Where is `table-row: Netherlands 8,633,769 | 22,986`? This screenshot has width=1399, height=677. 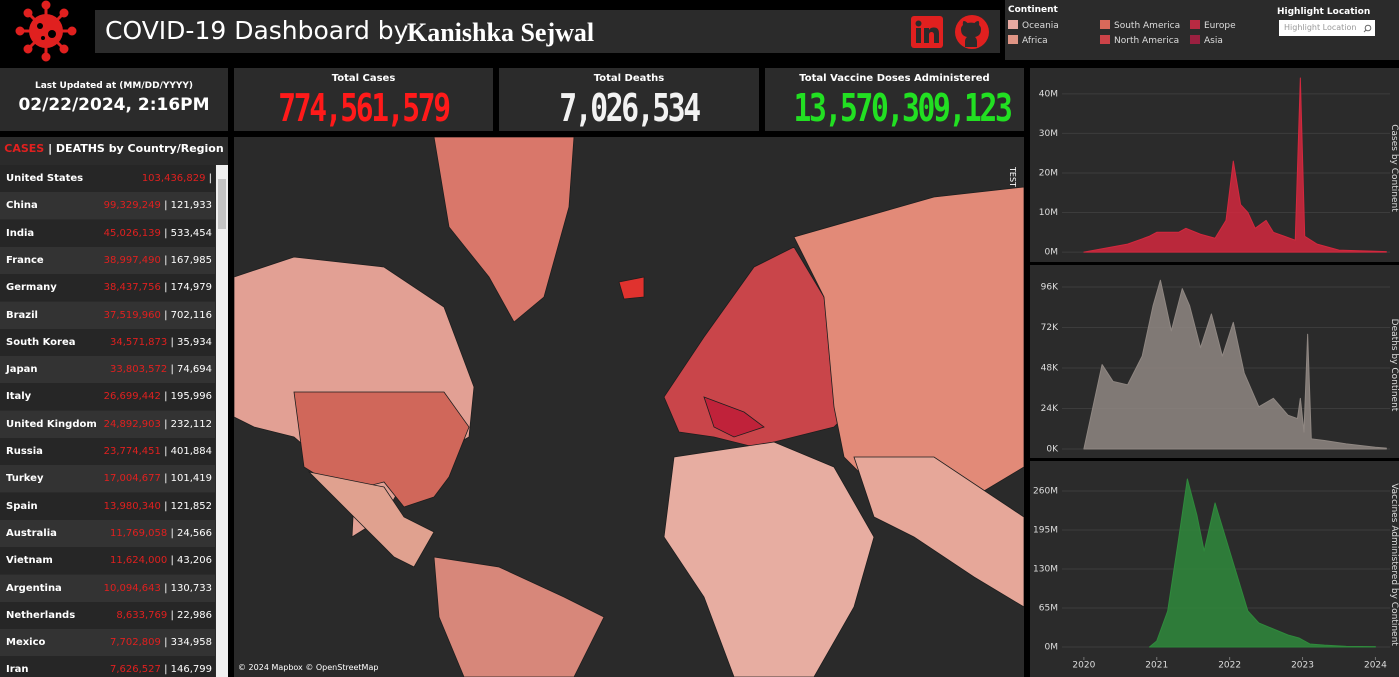
table-row: Netherlands 8,633,769 | 22,986 is located at coordinates (107, 615).